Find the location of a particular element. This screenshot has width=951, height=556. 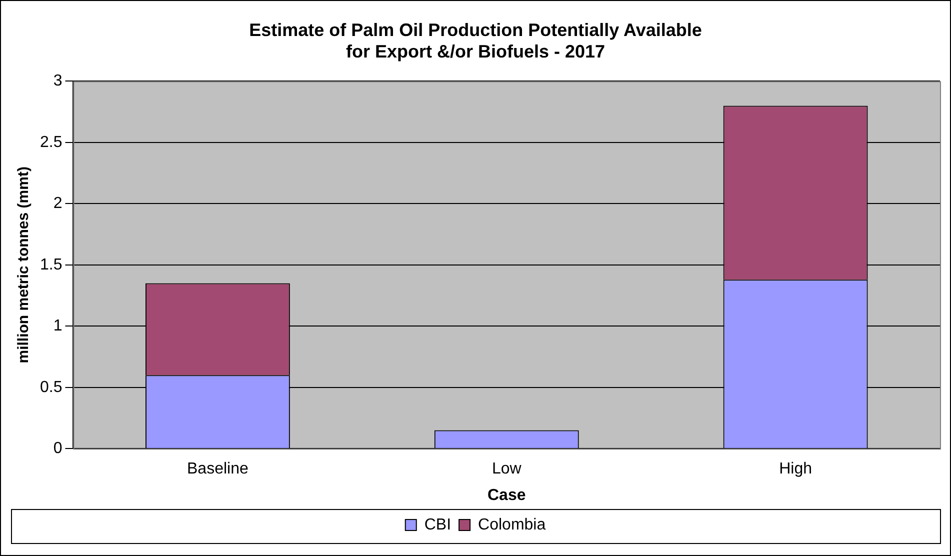

y-tick-label: 0 is located at coordinates (57, 449).